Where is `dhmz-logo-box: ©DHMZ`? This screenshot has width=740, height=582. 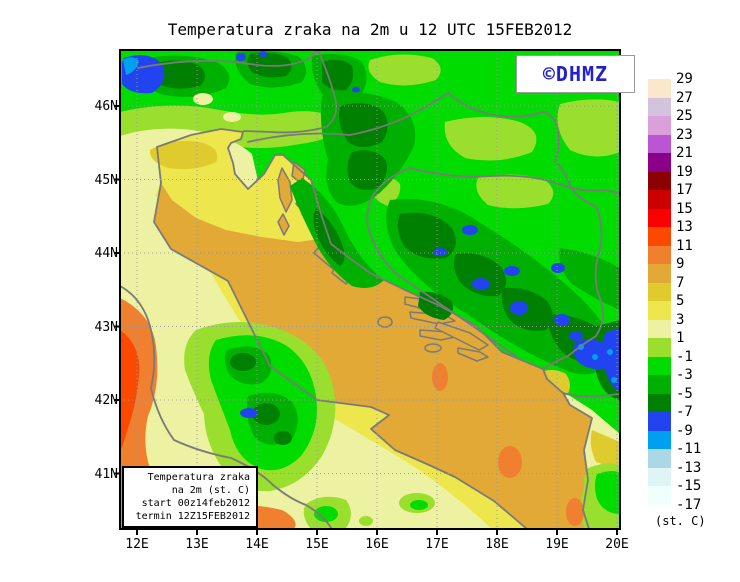 dhmz-logo-box: ©DHMZ is located at coordinates (575, 74).